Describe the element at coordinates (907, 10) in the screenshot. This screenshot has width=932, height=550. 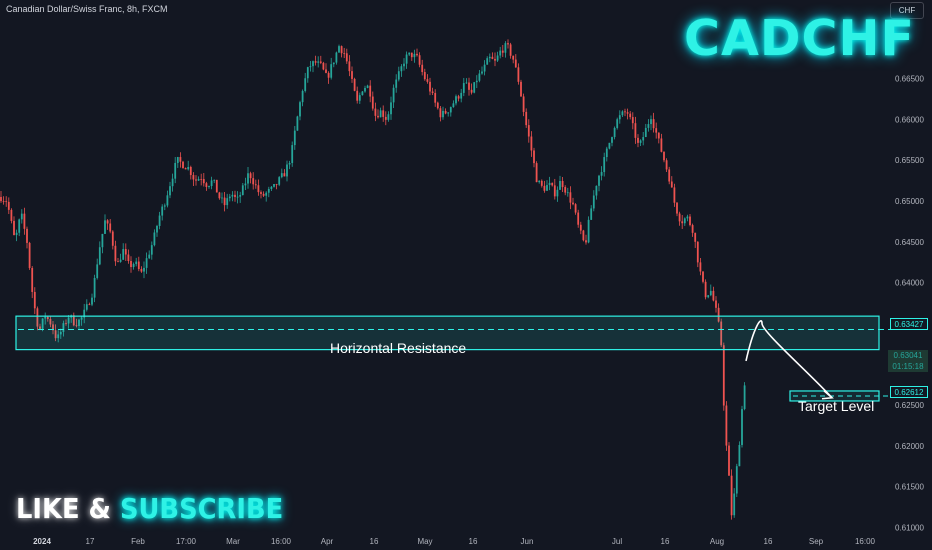
I see `currency-selector: CHF` at that location.